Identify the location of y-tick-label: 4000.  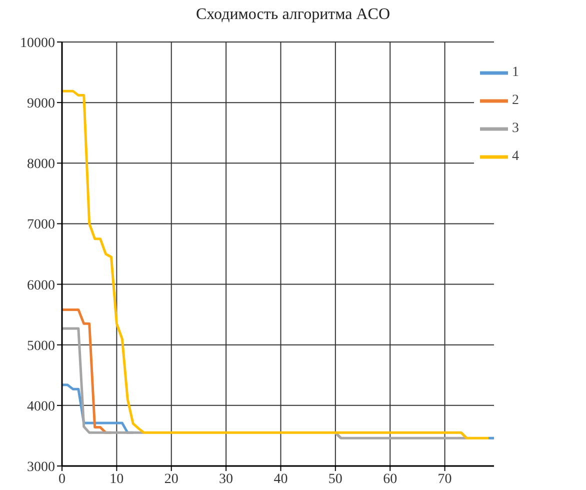
(41, 406).